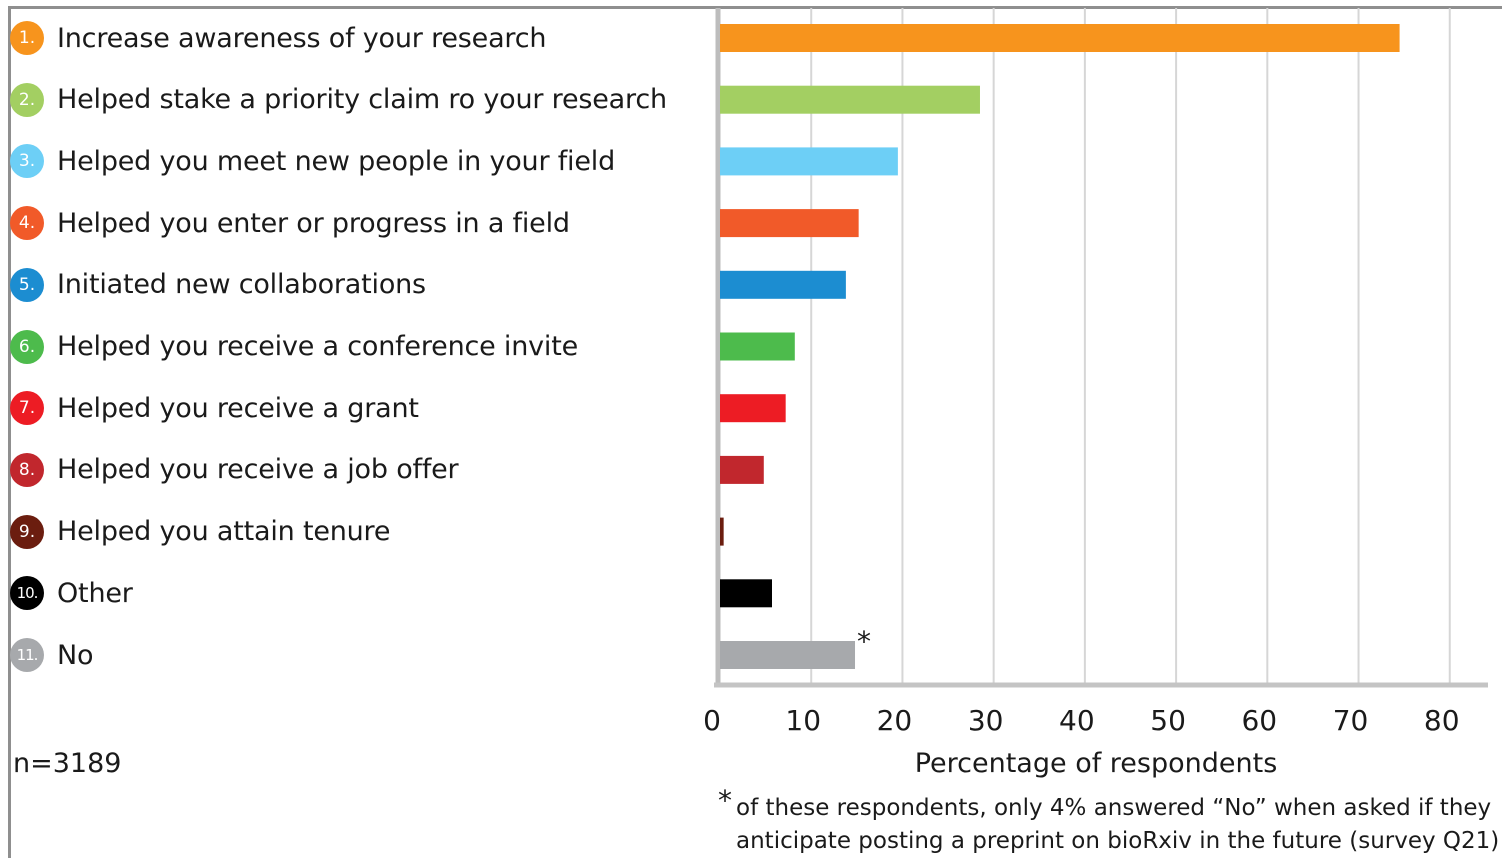 This screenshot has height=858, width=1502. What do you see at coordinates (1168, 720) in the screenshot?
I see `x-tick-label: 50` at bounding box center [1168, 720].